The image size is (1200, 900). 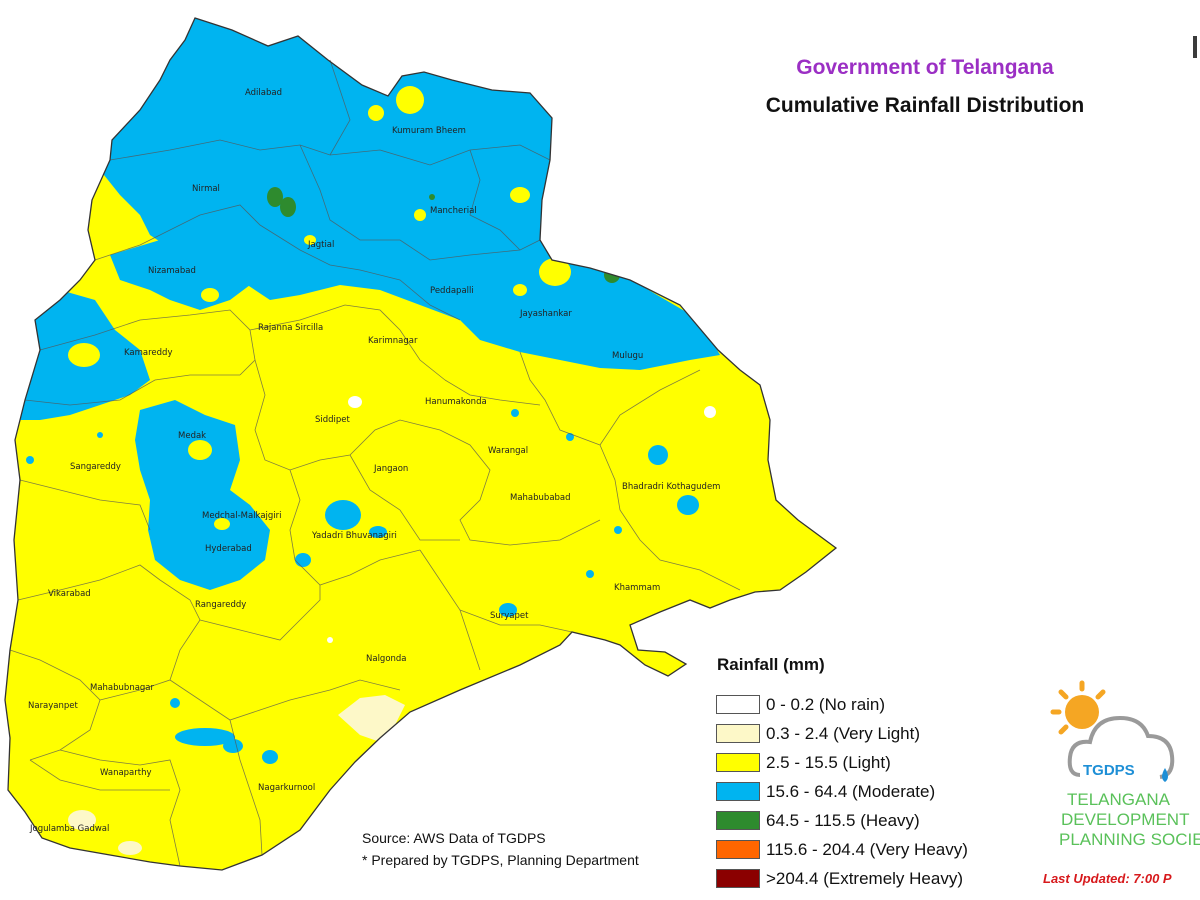 What do you see at coordinates (263, 93) in the screenshot?
I see `district-label: Adilabad` at bounding box center [263, 93].